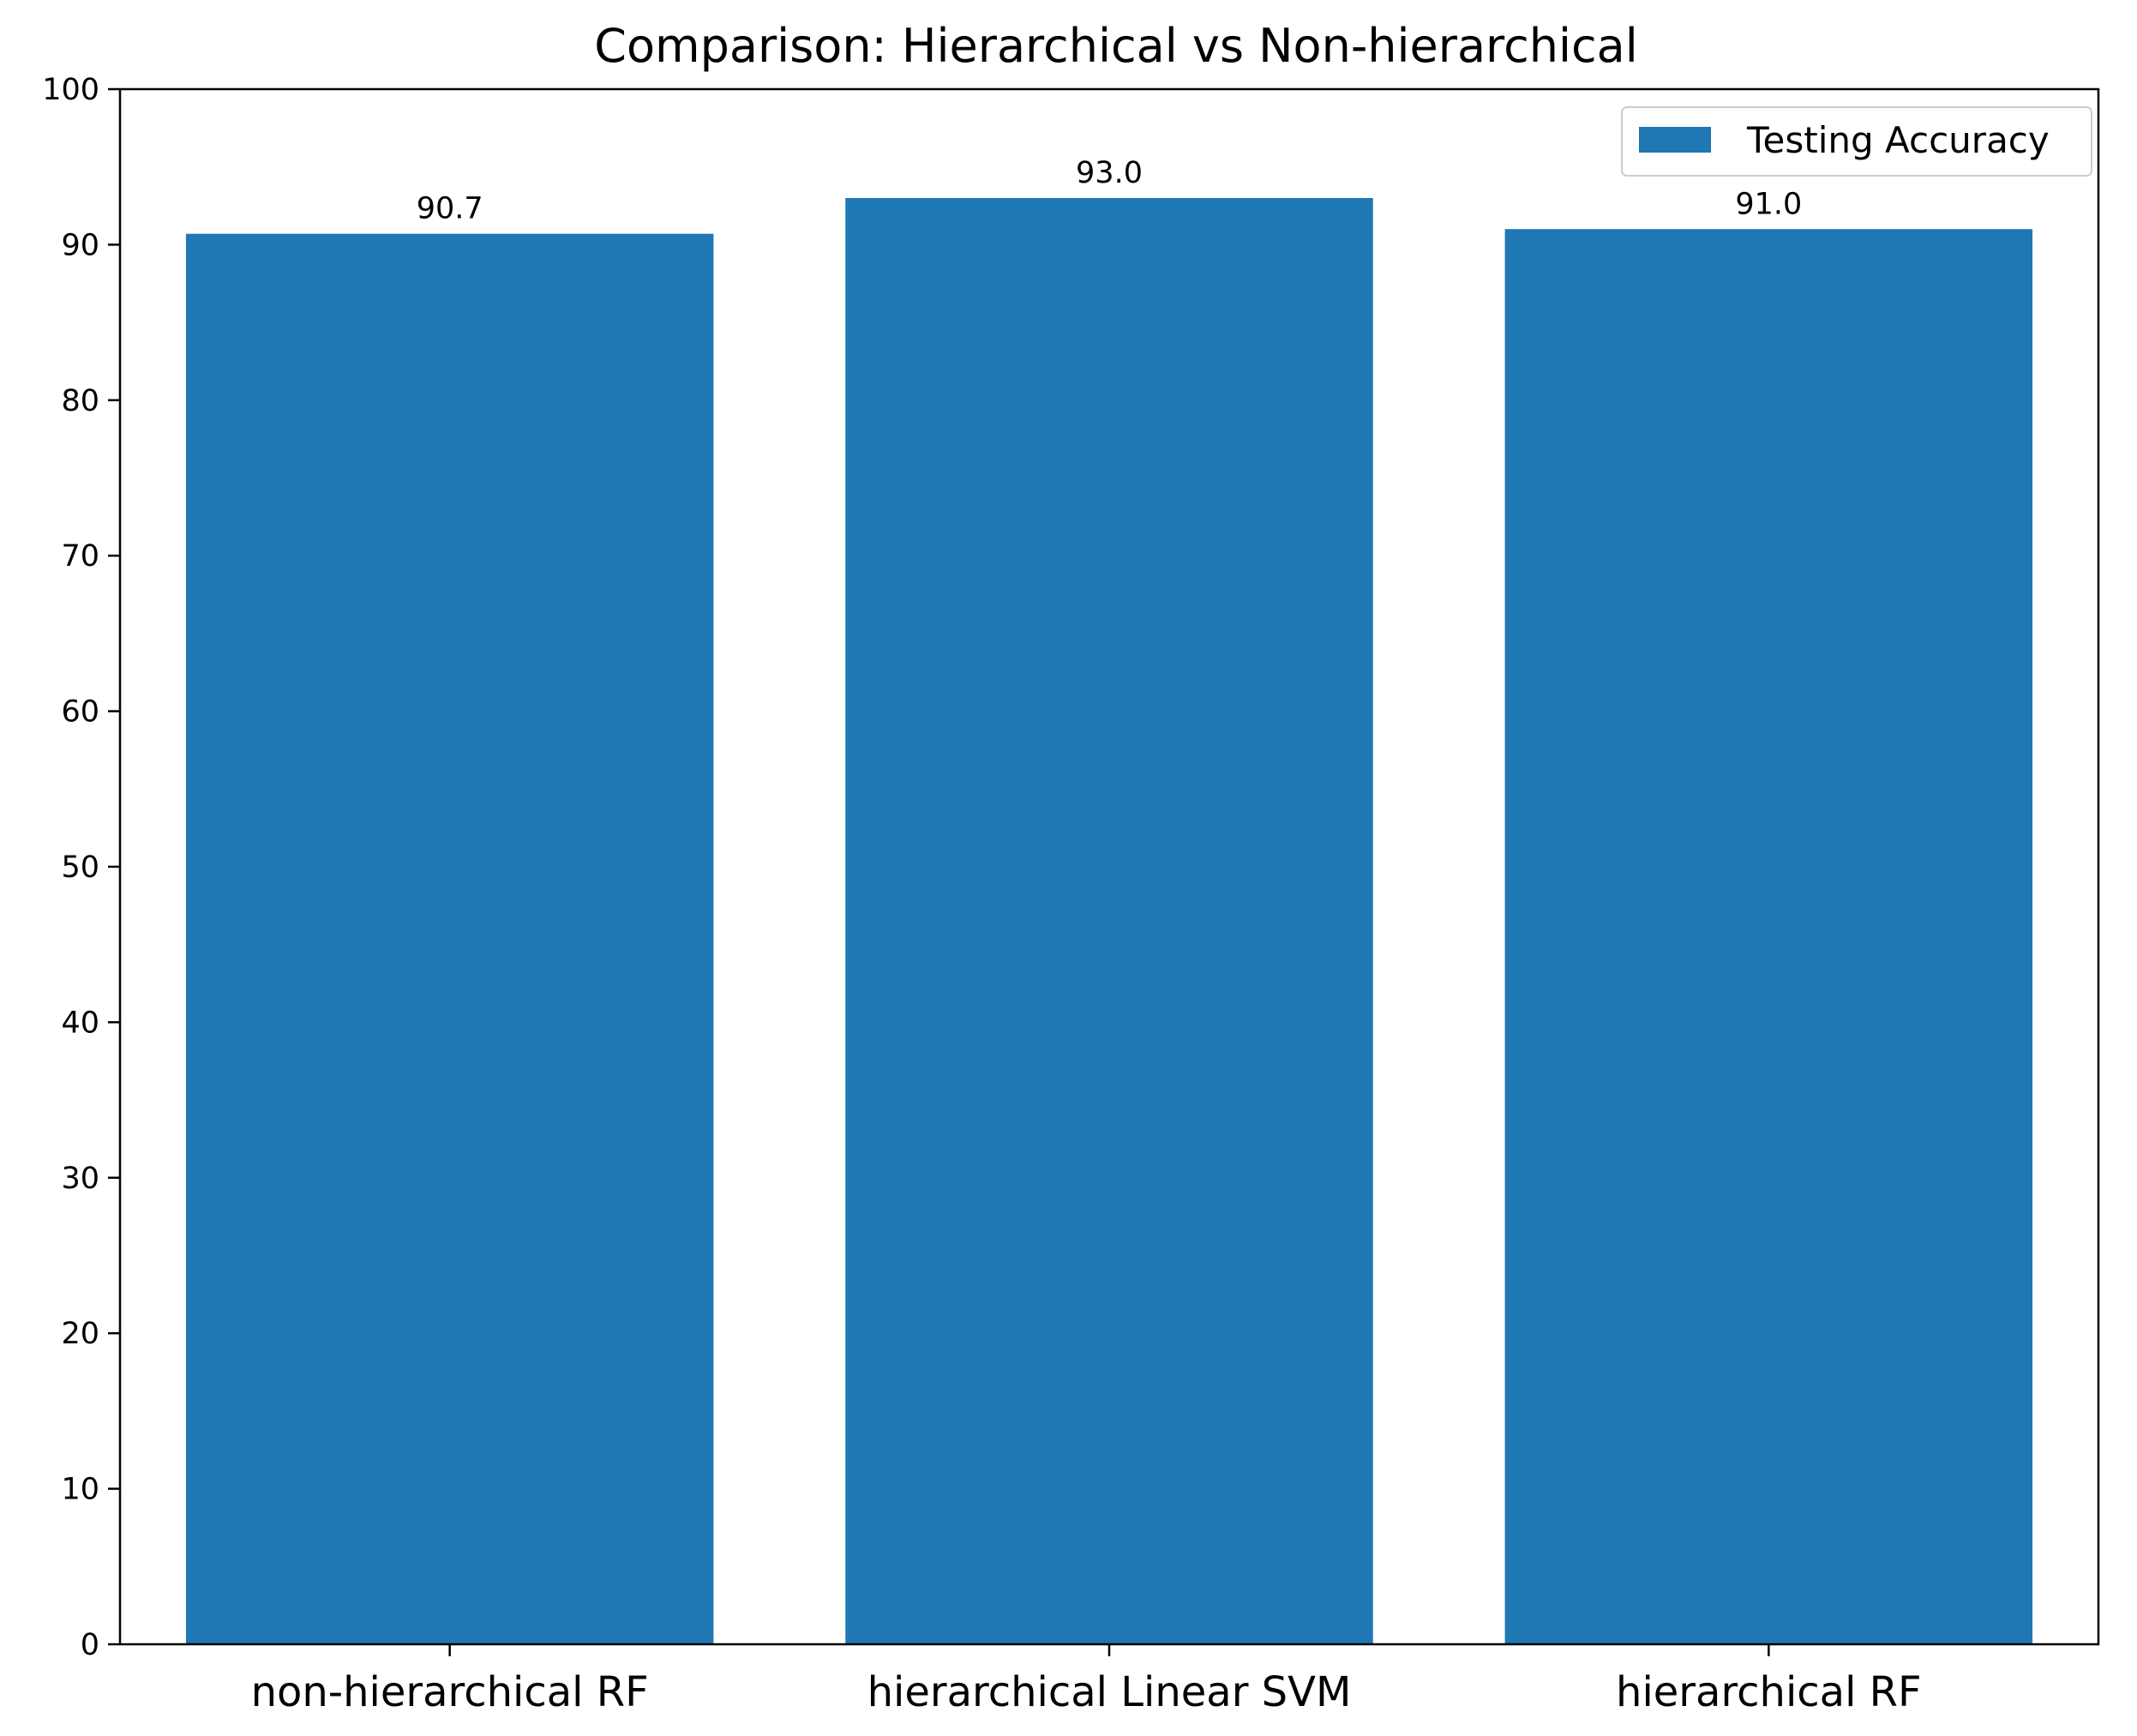  What do you see at coordinates (90, 1645) in the screenshot?
I see `y-tick-label: 0` at bounding box center [90, 1645].